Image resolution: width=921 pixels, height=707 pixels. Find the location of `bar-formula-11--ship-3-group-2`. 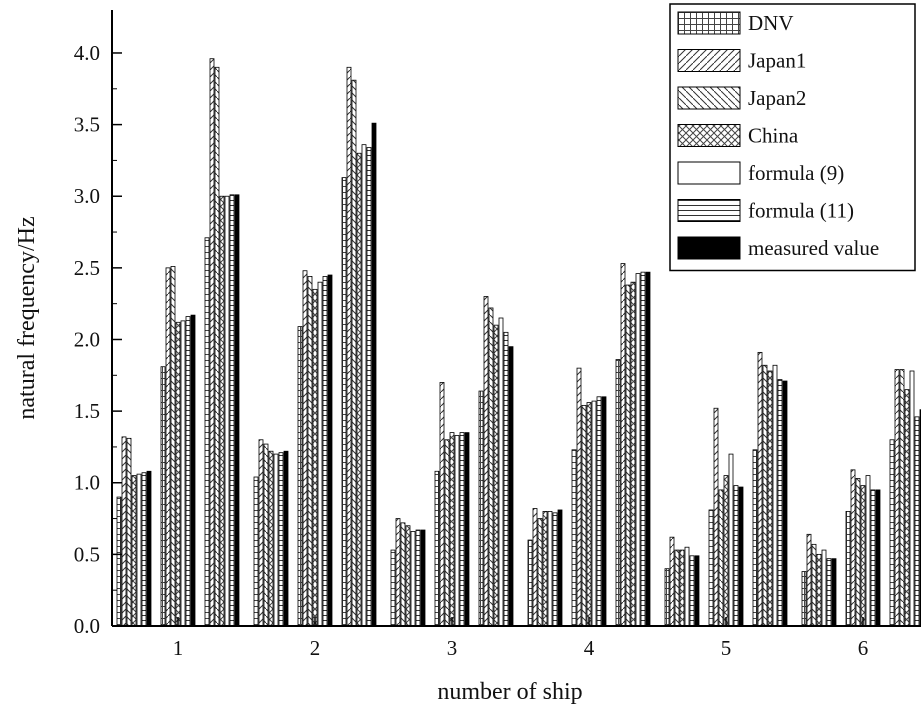

bar-formula-11--ship-3-group-2 is located at coordinates (462, 529).